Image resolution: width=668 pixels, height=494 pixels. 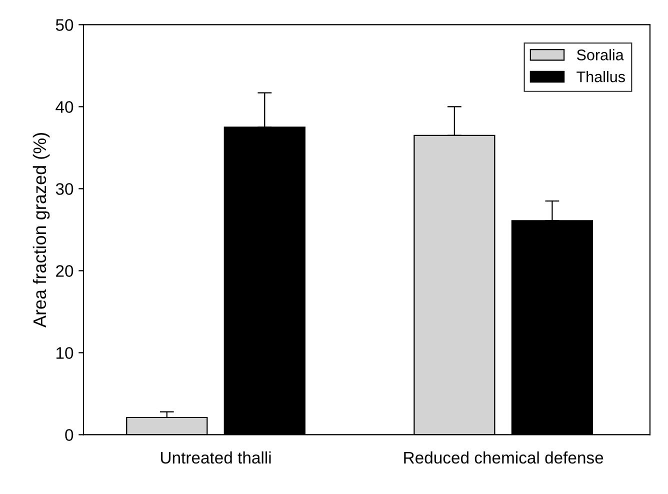 I want to click on x-tick-label: Untreated thalli, so click(x=216, y=457).